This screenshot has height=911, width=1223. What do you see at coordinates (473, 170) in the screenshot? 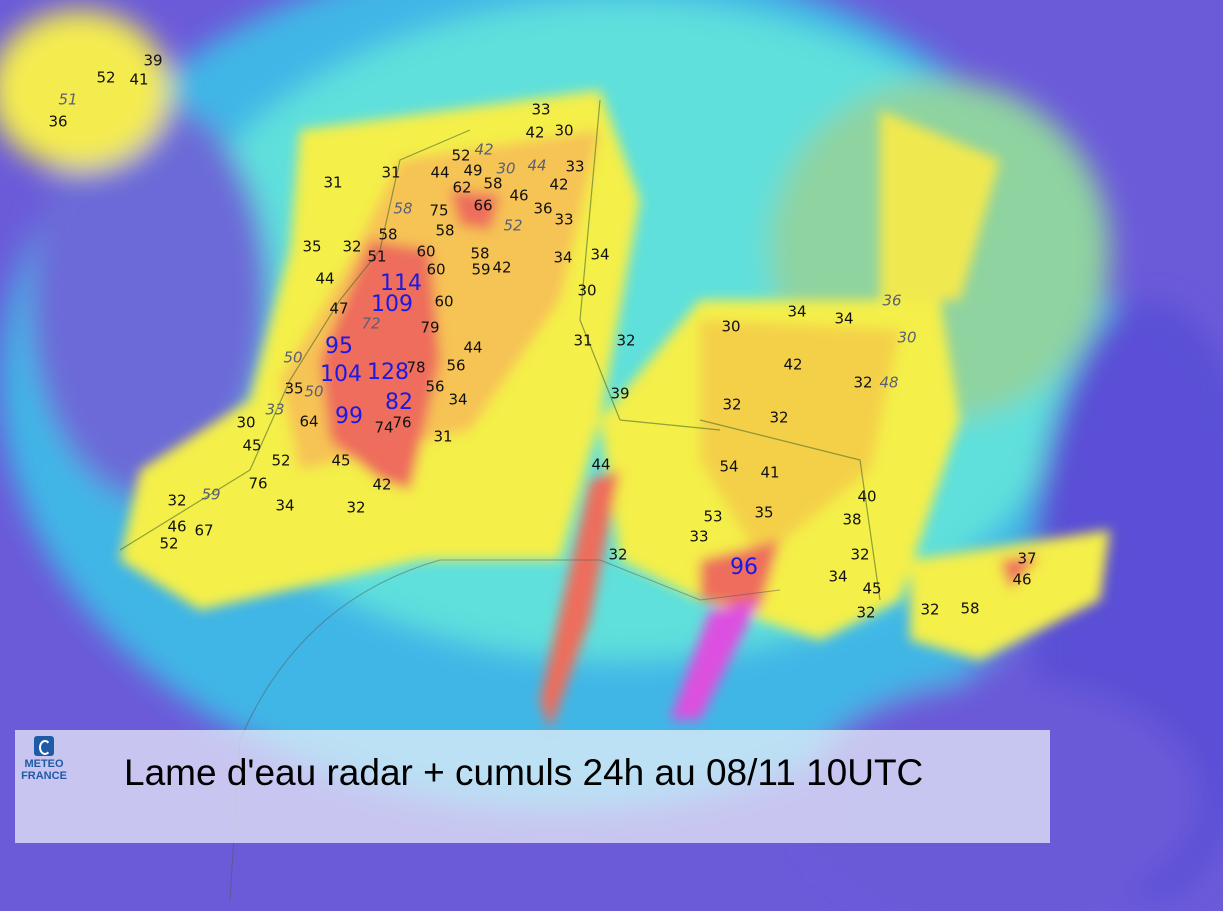
I see `cumul-value-label: 49` at bounding box center [473, 170].